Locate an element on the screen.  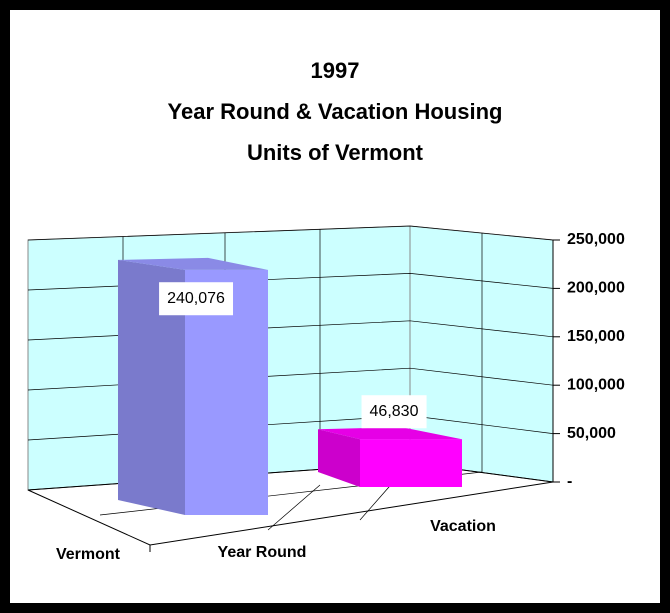
grid-line is located at coordinates (290, 233).